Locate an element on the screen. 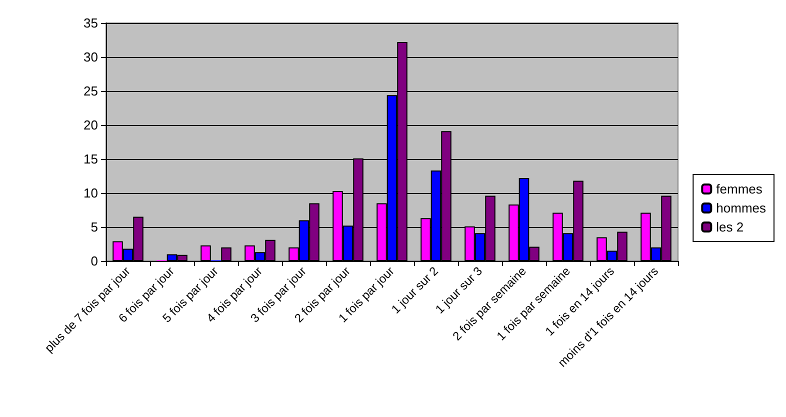 The height and width of the screenshot is (417, 786). y-tick-label: 10 is located at coordinates (91, 193).